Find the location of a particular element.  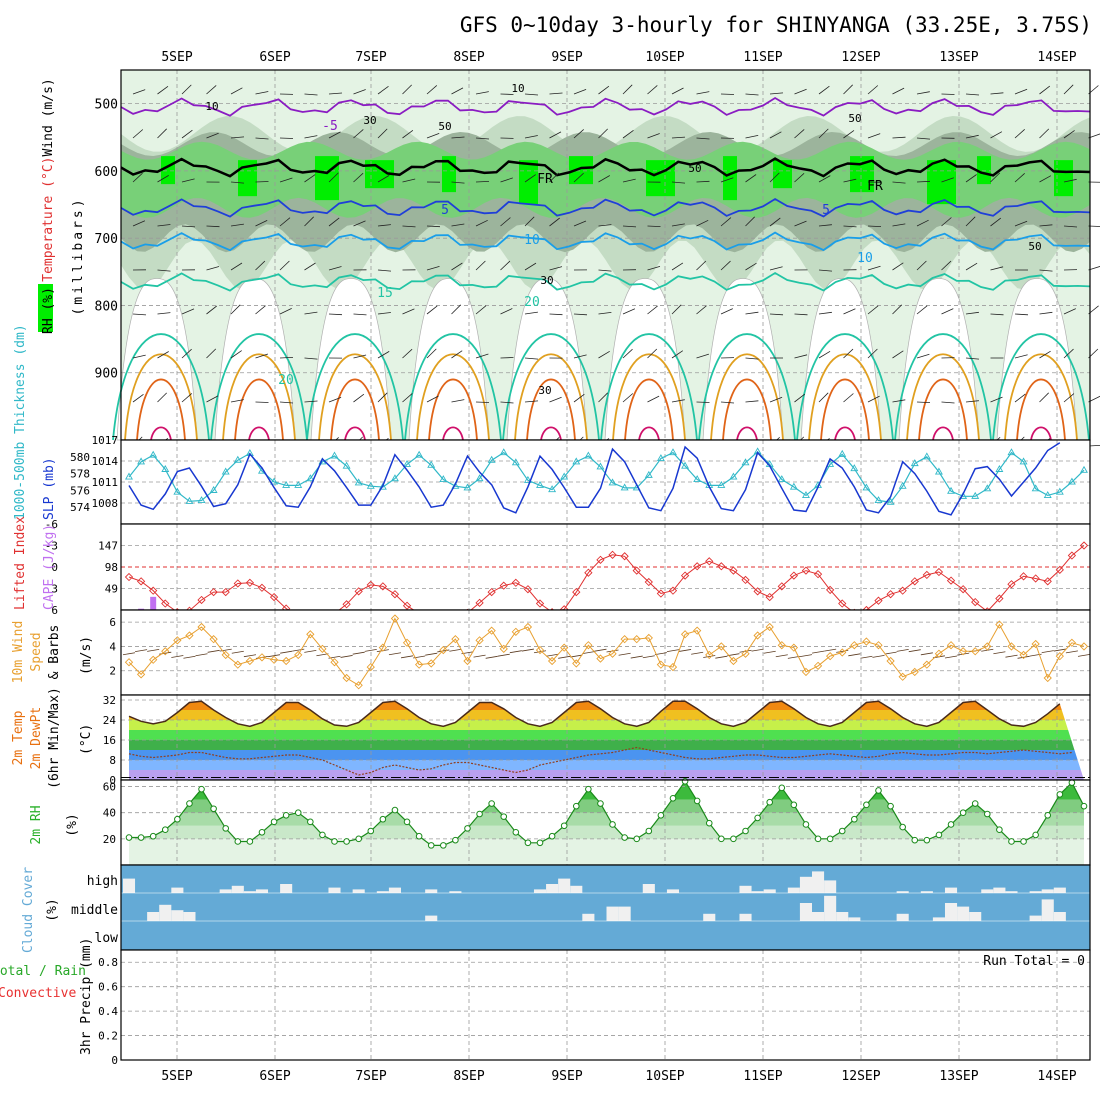

temp-axis-label-3-part: (6hr Min/Max) is located at coordinates (54, 738).